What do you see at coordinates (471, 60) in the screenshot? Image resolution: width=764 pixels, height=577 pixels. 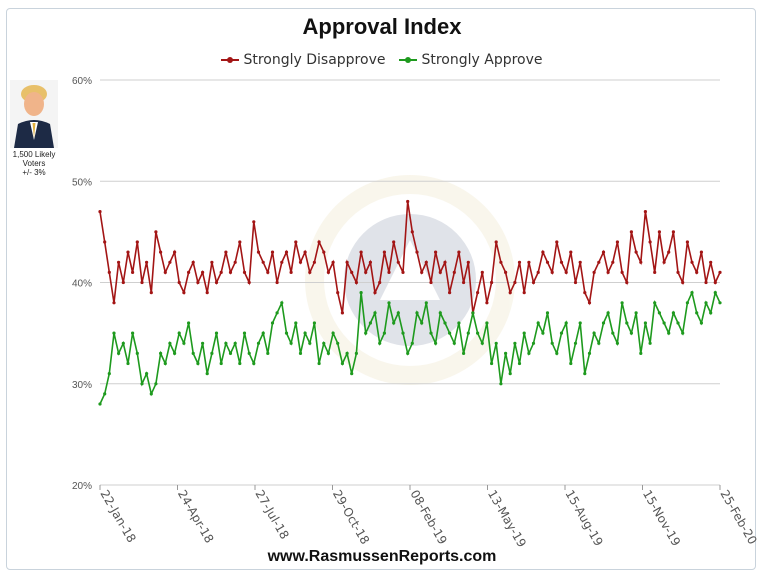 I see `legend-item-strongly-approve: Strongly Approve` at bounding box center [471, 60].